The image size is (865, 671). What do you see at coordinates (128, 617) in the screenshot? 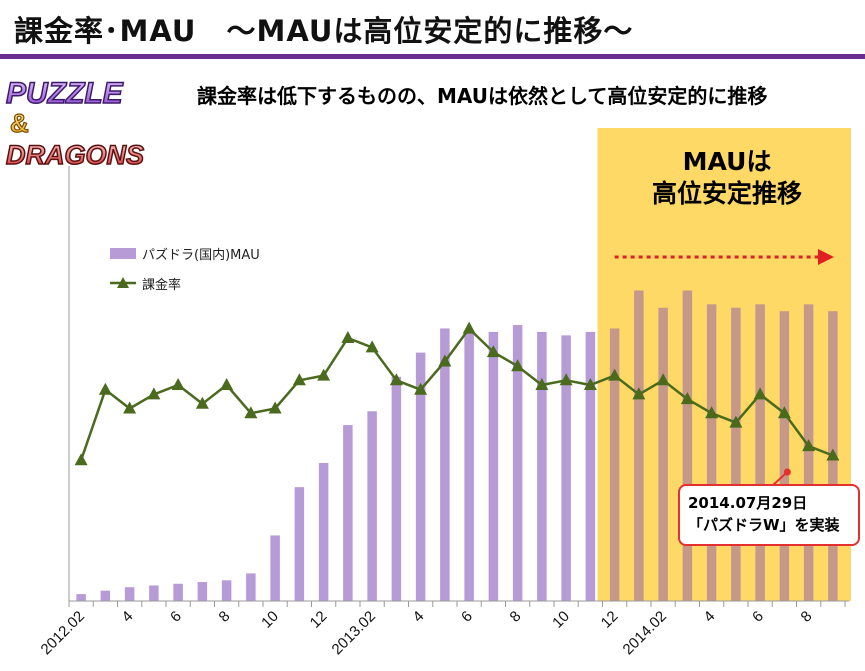
I see `x-tick-label-2: 4` at bounding box center [128, 617].